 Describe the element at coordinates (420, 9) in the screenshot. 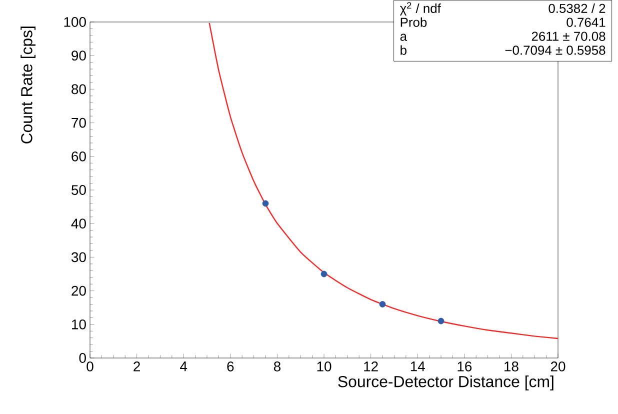

I see `text: χ$^{2}$ / ndf` at that location.